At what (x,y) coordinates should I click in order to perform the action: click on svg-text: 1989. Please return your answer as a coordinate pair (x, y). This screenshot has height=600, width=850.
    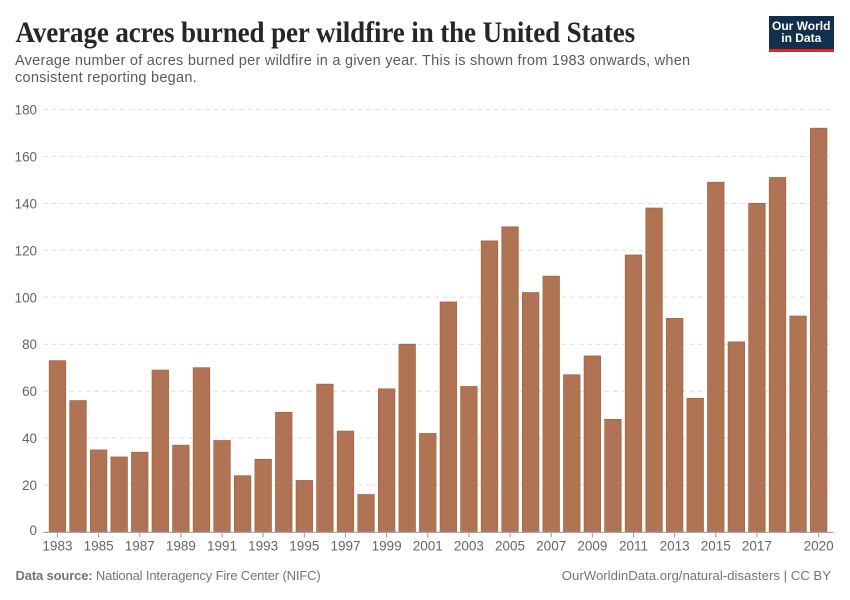
    Looking at the image, I should click on (181, 545).